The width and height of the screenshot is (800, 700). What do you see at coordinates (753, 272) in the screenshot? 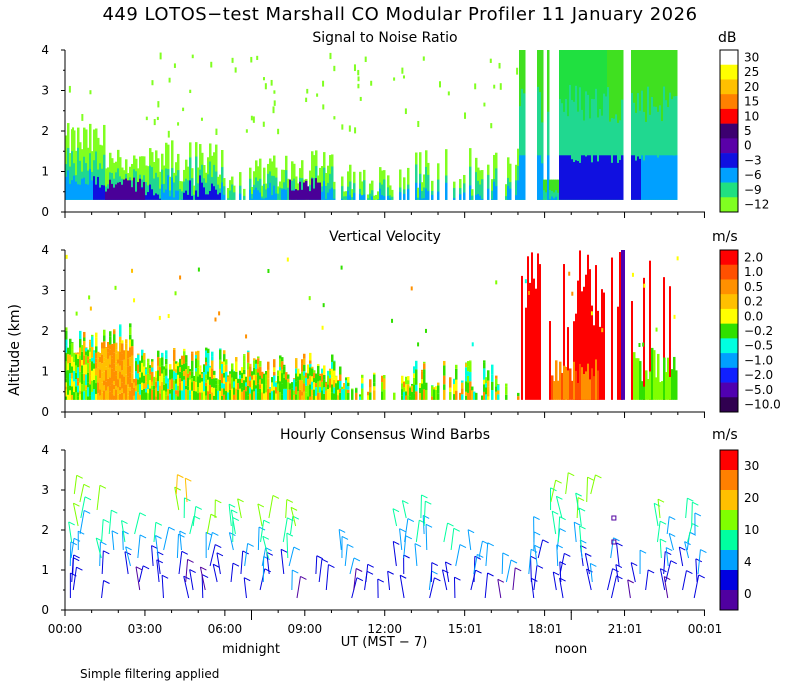
I see `colorbar-label: 1.0` at bounding box center [753, 272].